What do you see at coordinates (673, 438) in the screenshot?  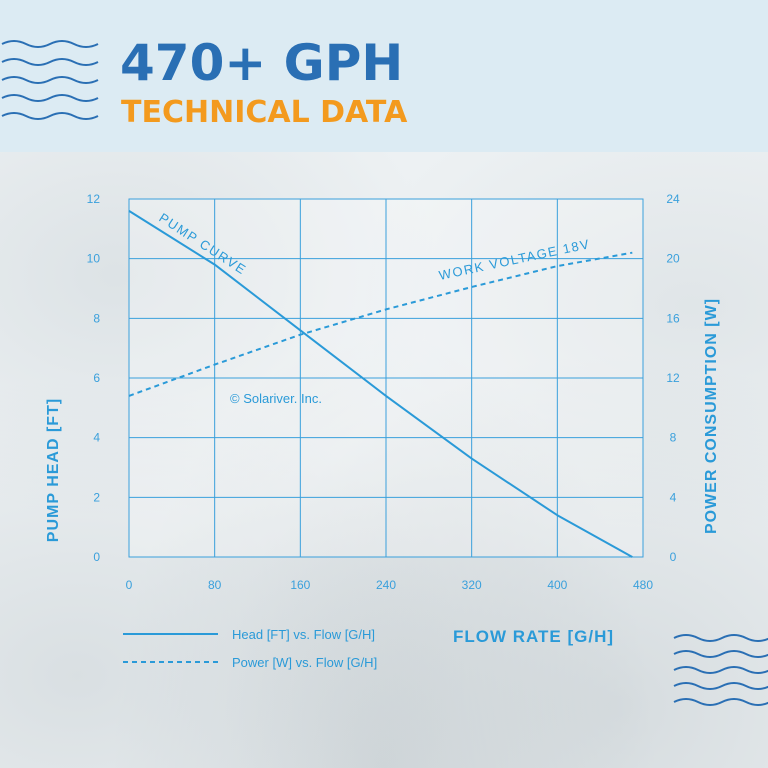 I see `y2-tick-label: 8` at bounding box center [673, 438].